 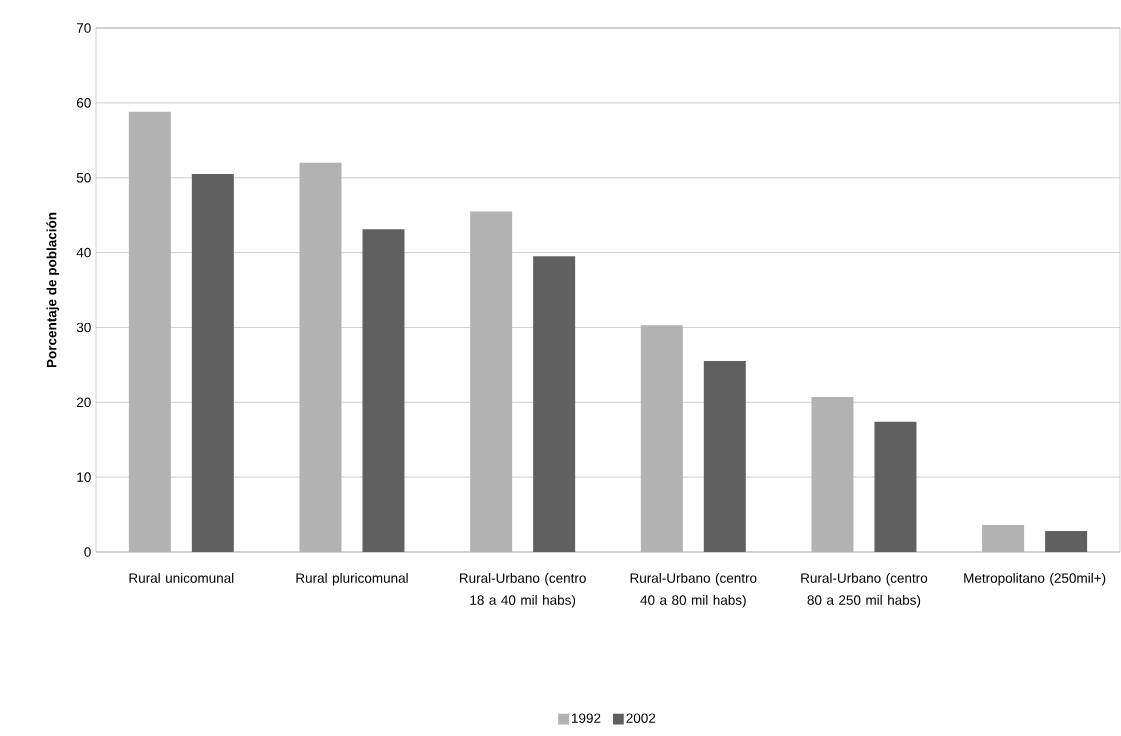 What do you see at coordinates (53, 290) in the screenshot?
I see `y-axis-title: Porcentaje de población` at bounding box center [53, 290].